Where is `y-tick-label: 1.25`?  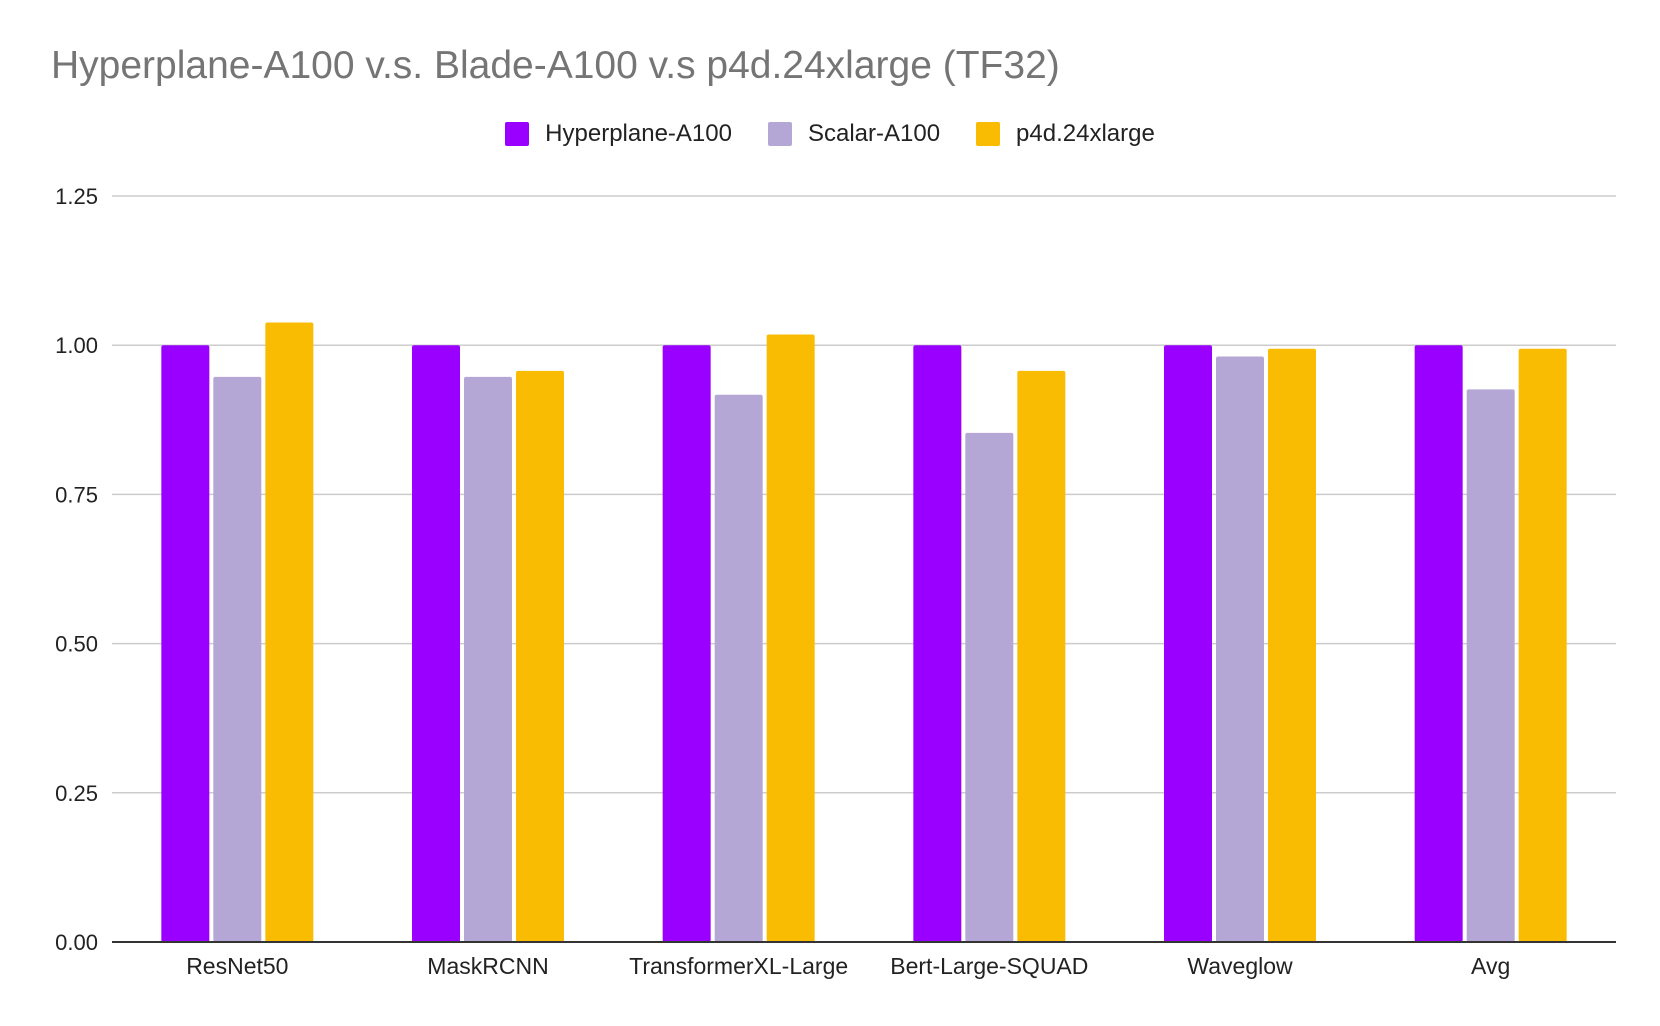 y-tick-label: 1.25 is located at coordinates (76, 196).